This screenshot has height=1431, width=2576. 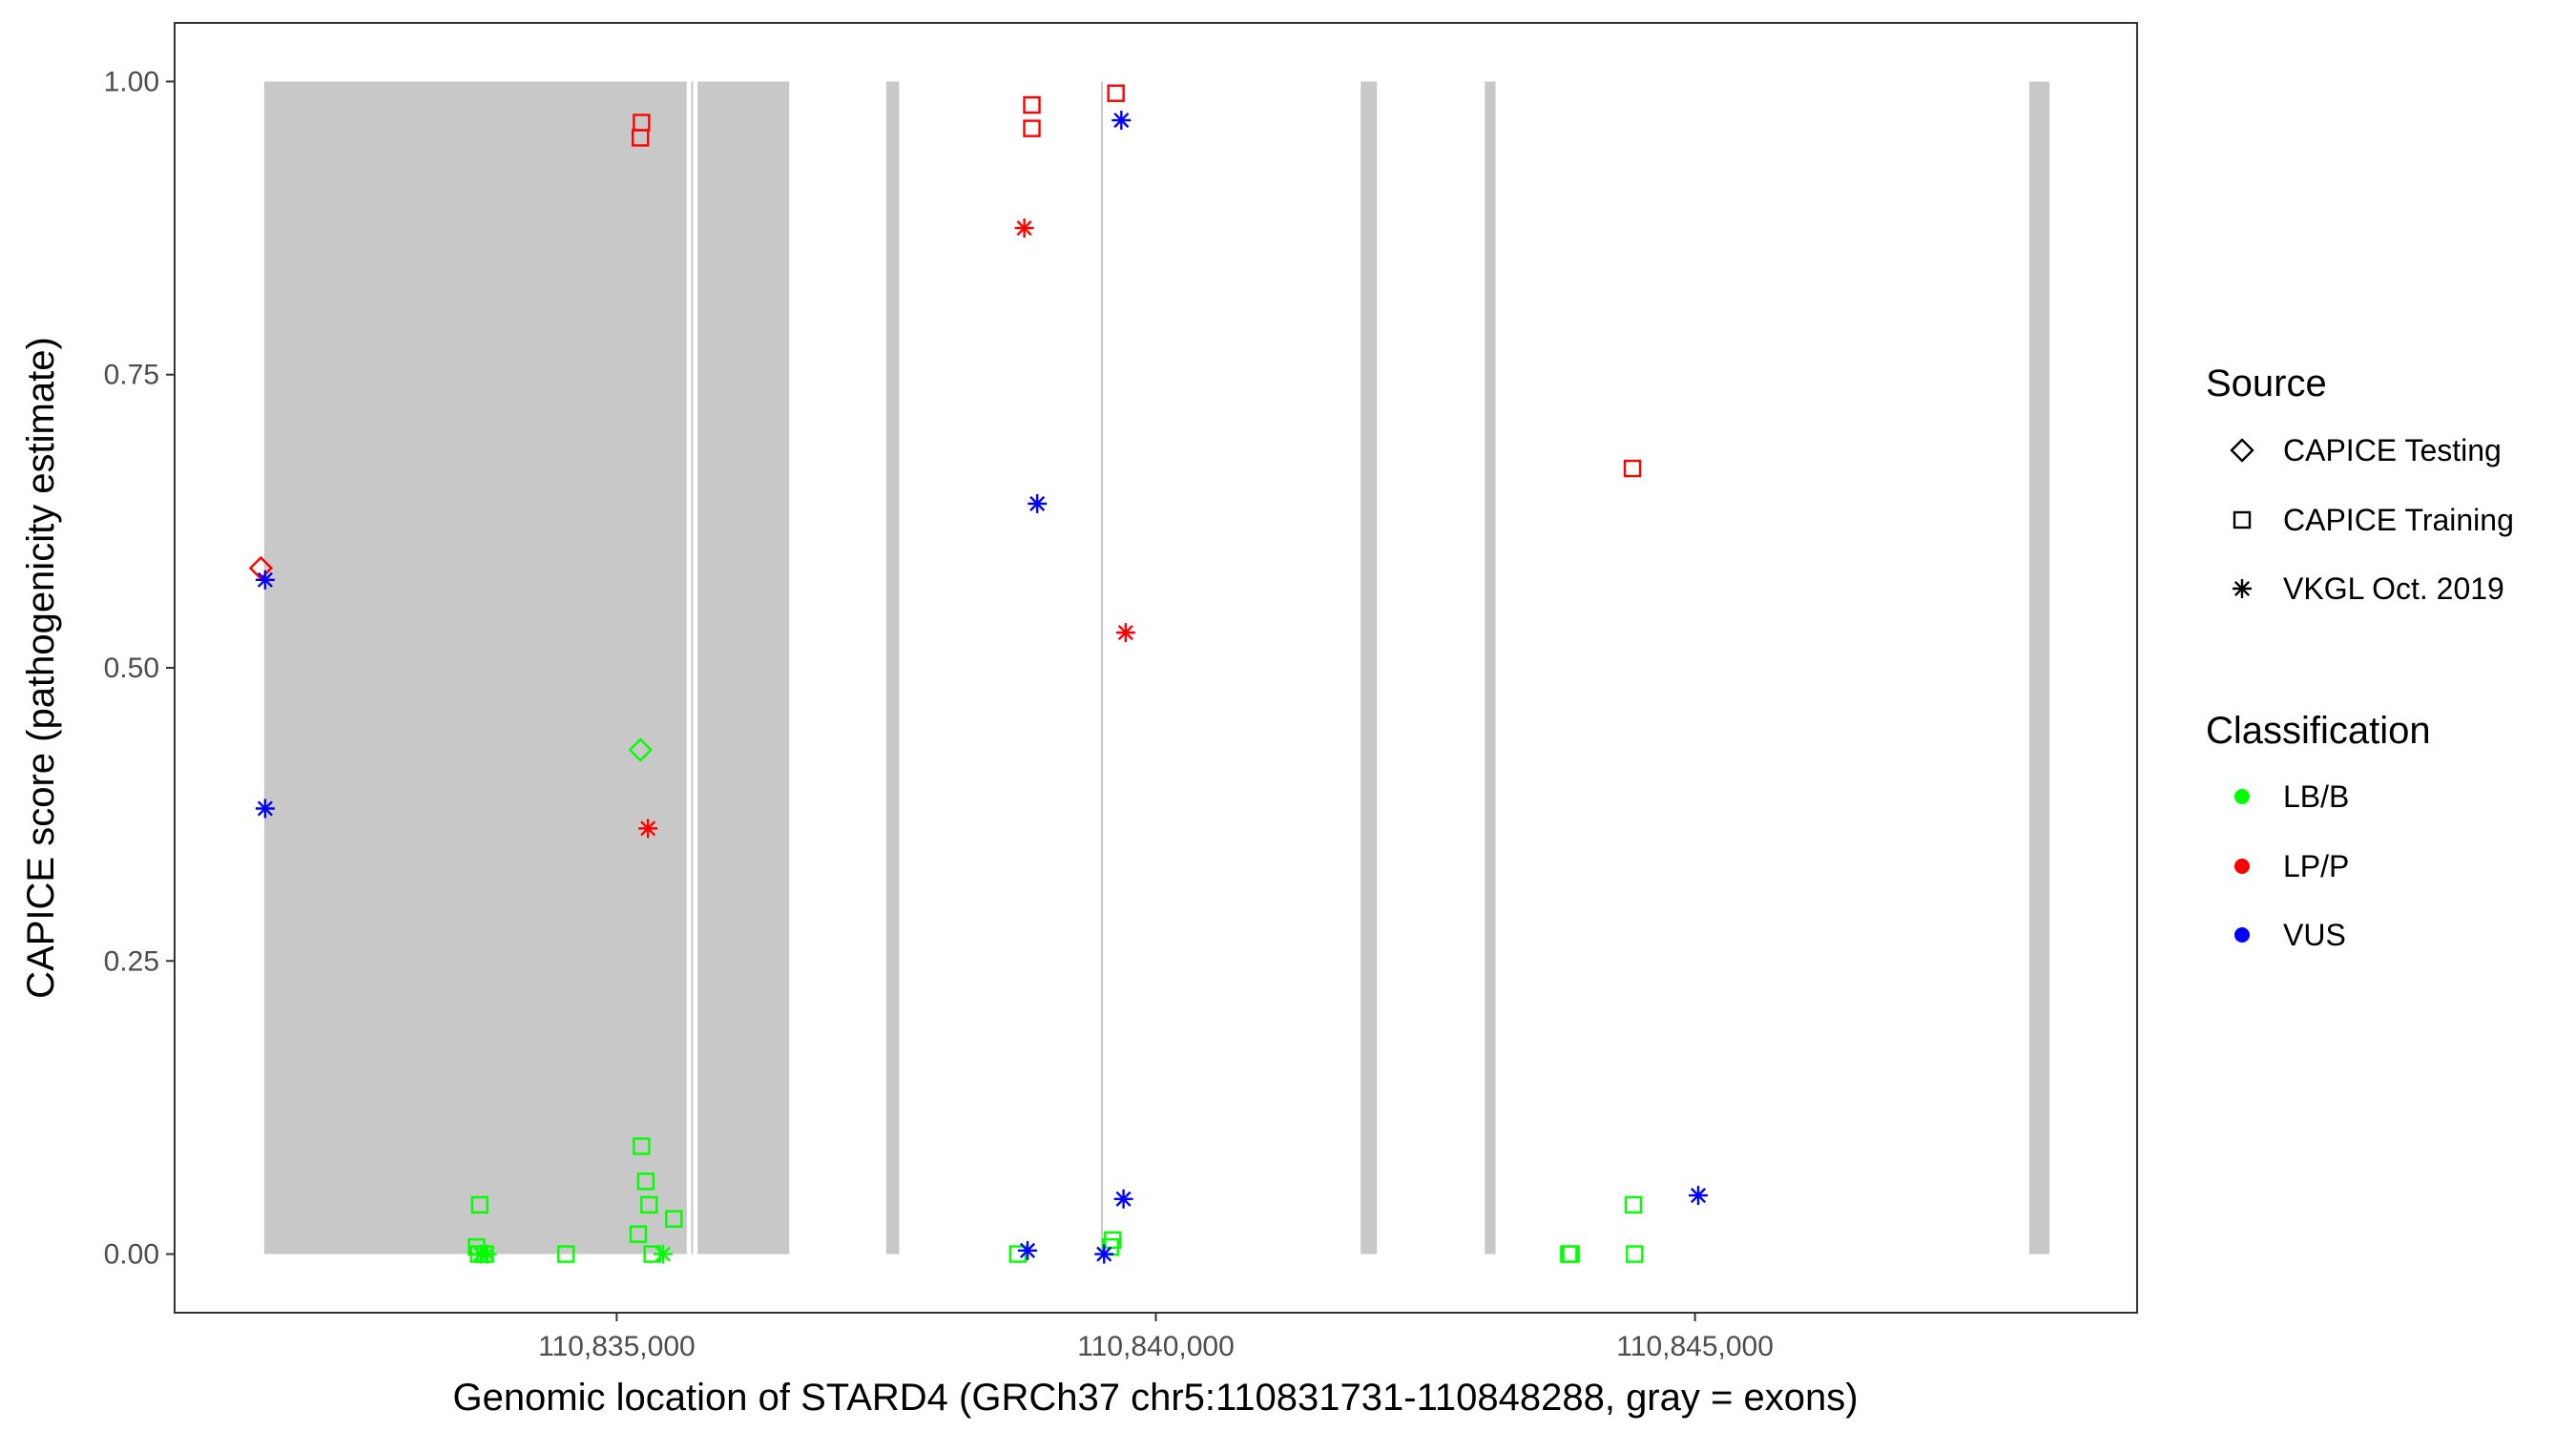 What do you see at coordinates (2393, 588) in the screenshot?
I see `legend-source-label: VKGL Oct. 2019` at bounding box center [2393, 588].